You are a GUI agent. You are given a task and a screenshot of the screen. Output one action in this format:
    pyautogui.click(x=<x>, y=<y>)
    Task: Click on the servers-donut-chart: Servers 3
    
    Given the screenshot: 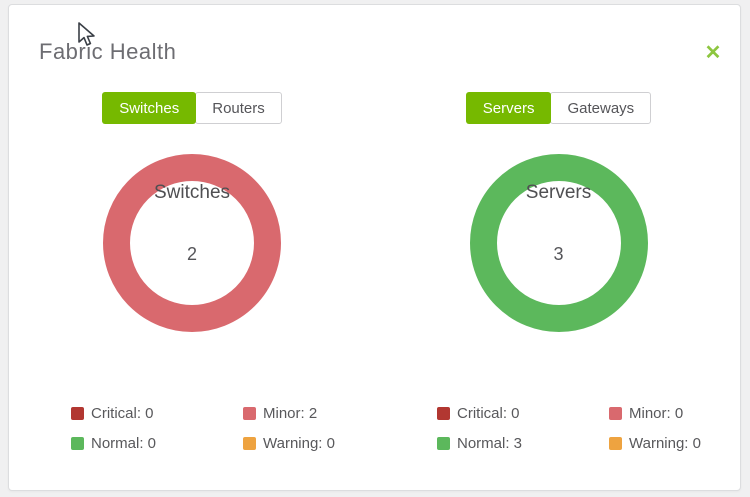 What is the action you would take?
    pyautogui.click(x=559, y=243)
    